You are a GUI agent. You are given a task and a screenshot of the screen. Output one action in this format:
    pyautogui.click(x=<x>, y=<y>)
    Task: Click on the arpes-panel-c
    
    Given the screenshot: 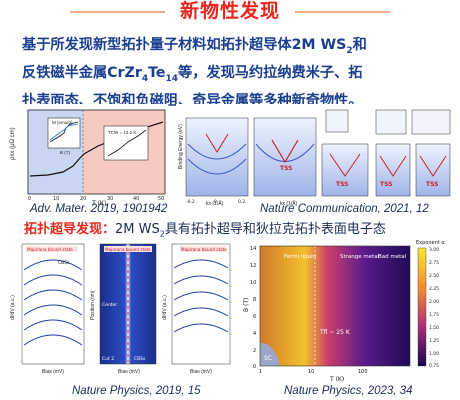 What is the action you would take?
    pyautogui.click(x=345, y=170)
    